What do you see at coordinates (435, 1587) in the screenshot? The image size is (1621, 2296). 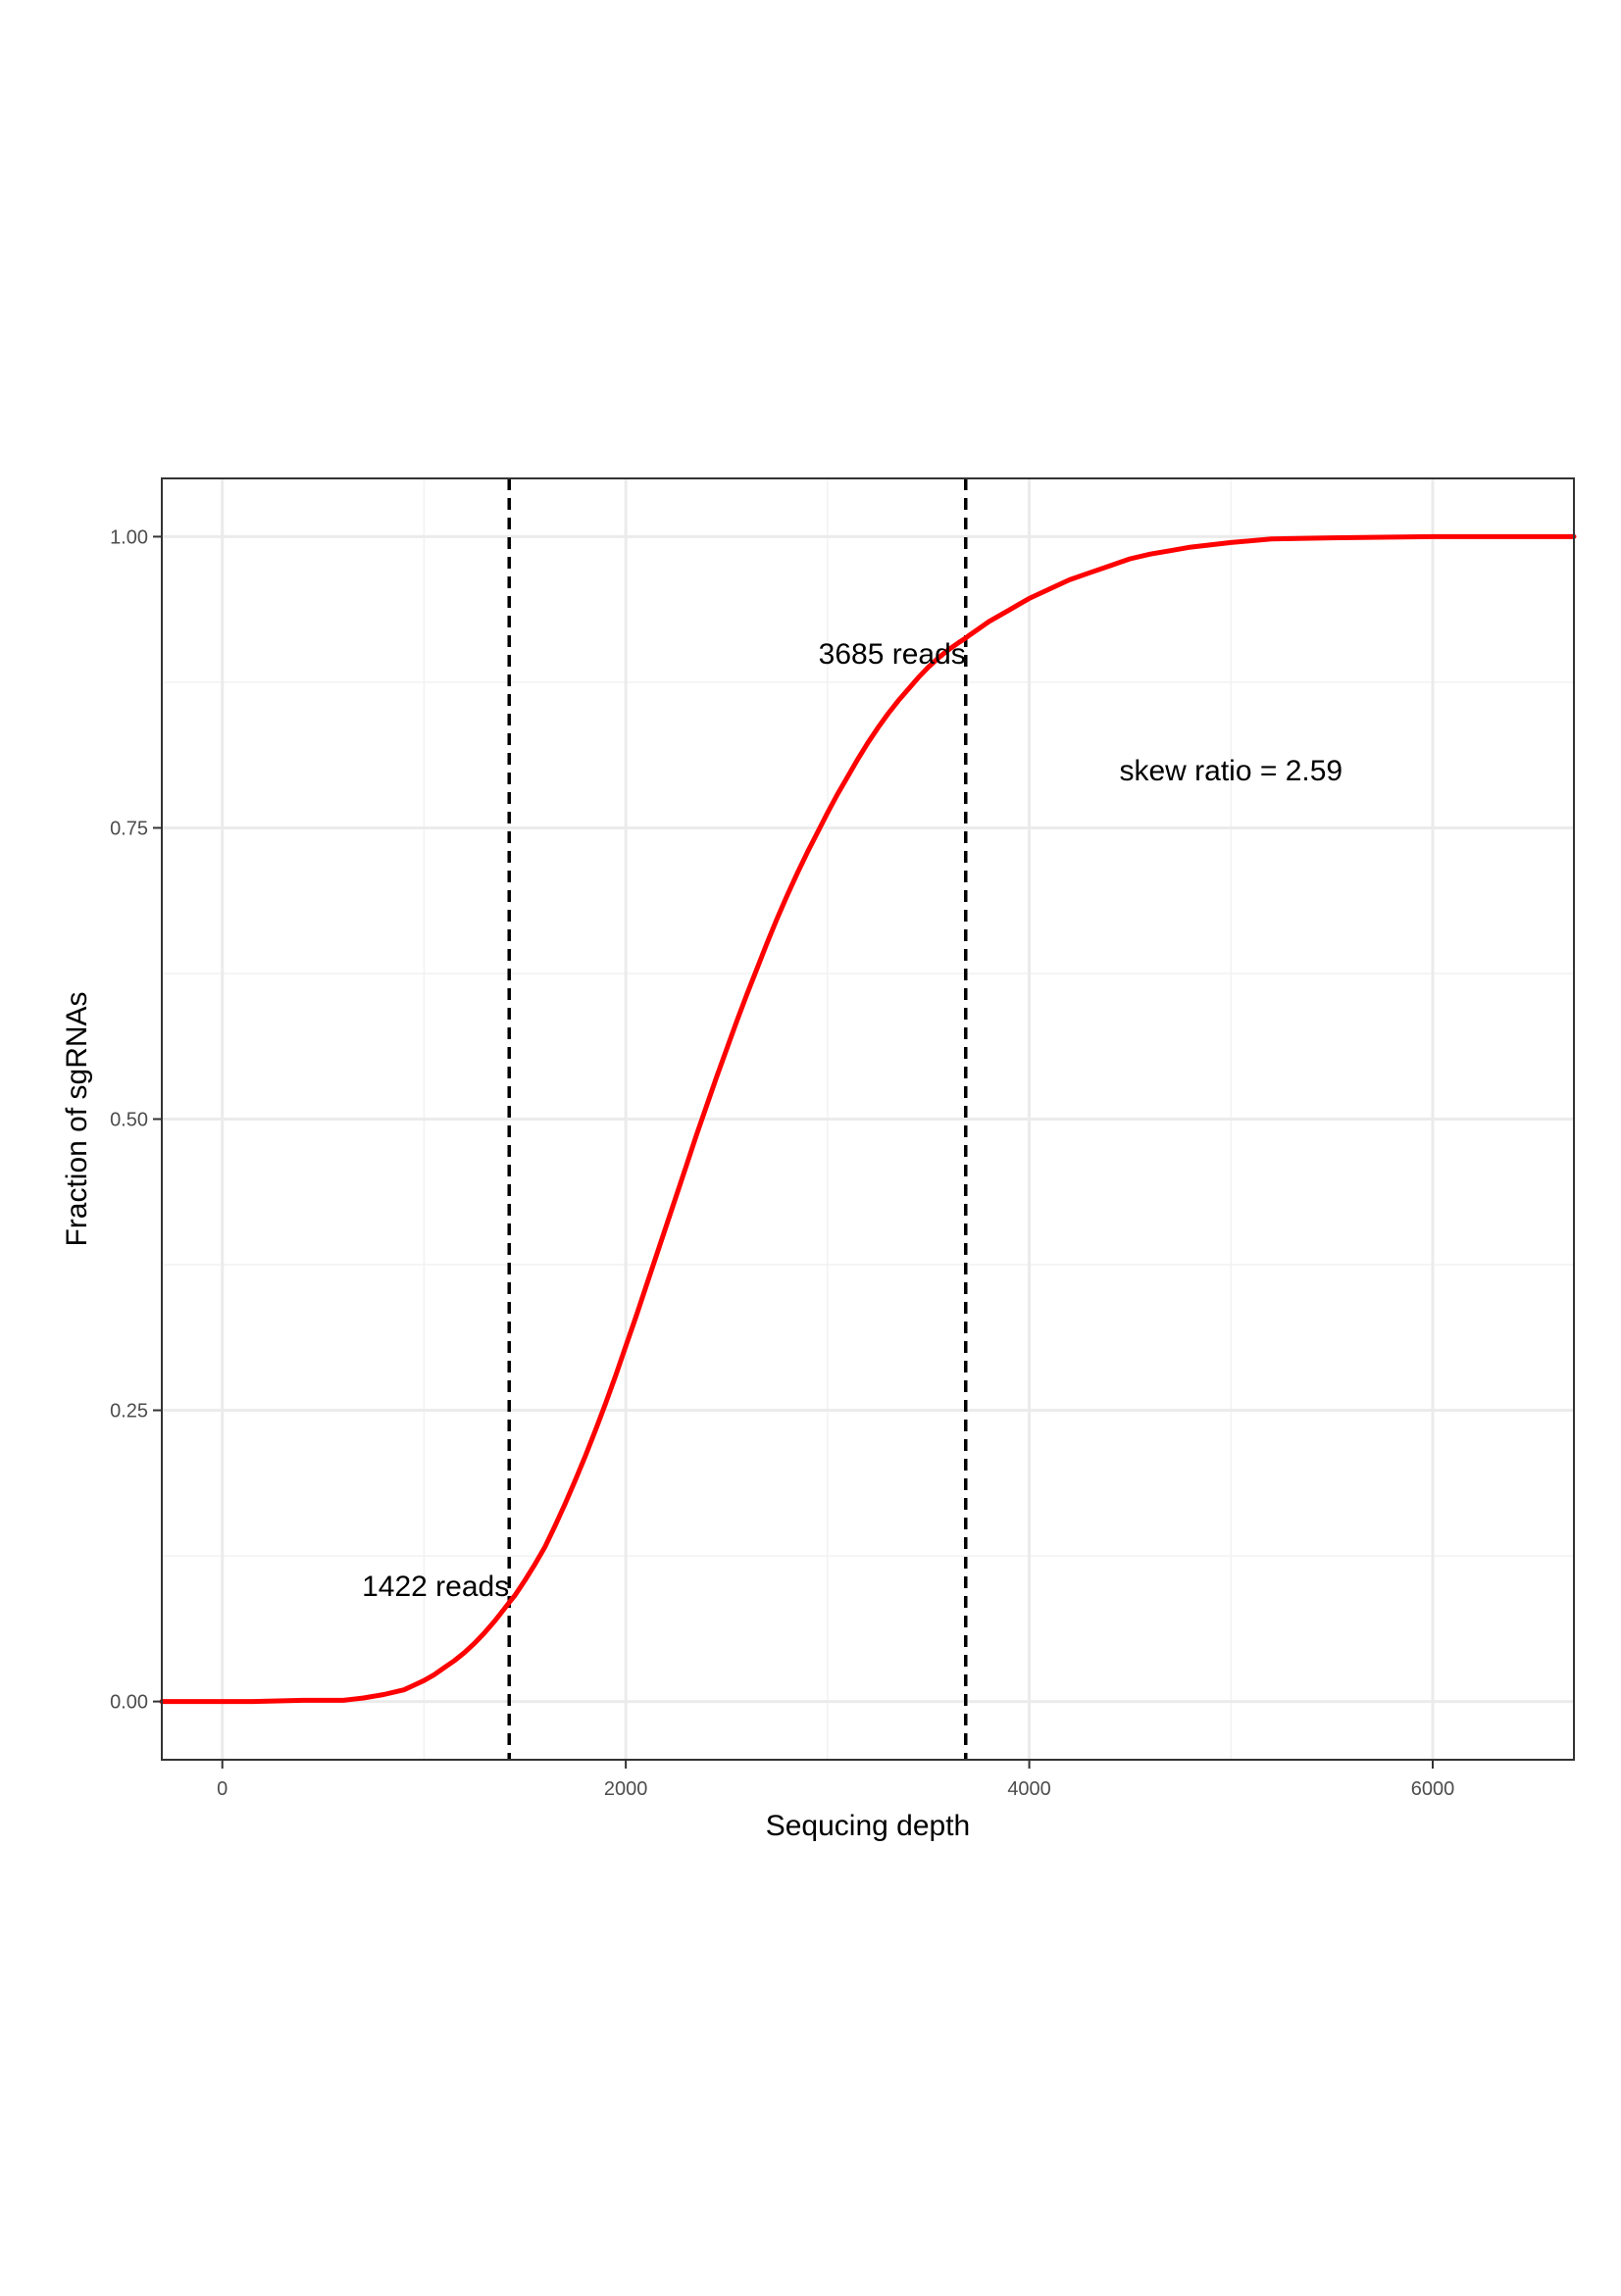 I see `annotation-label: 1422 reads` at bounding box center [435, 1587].